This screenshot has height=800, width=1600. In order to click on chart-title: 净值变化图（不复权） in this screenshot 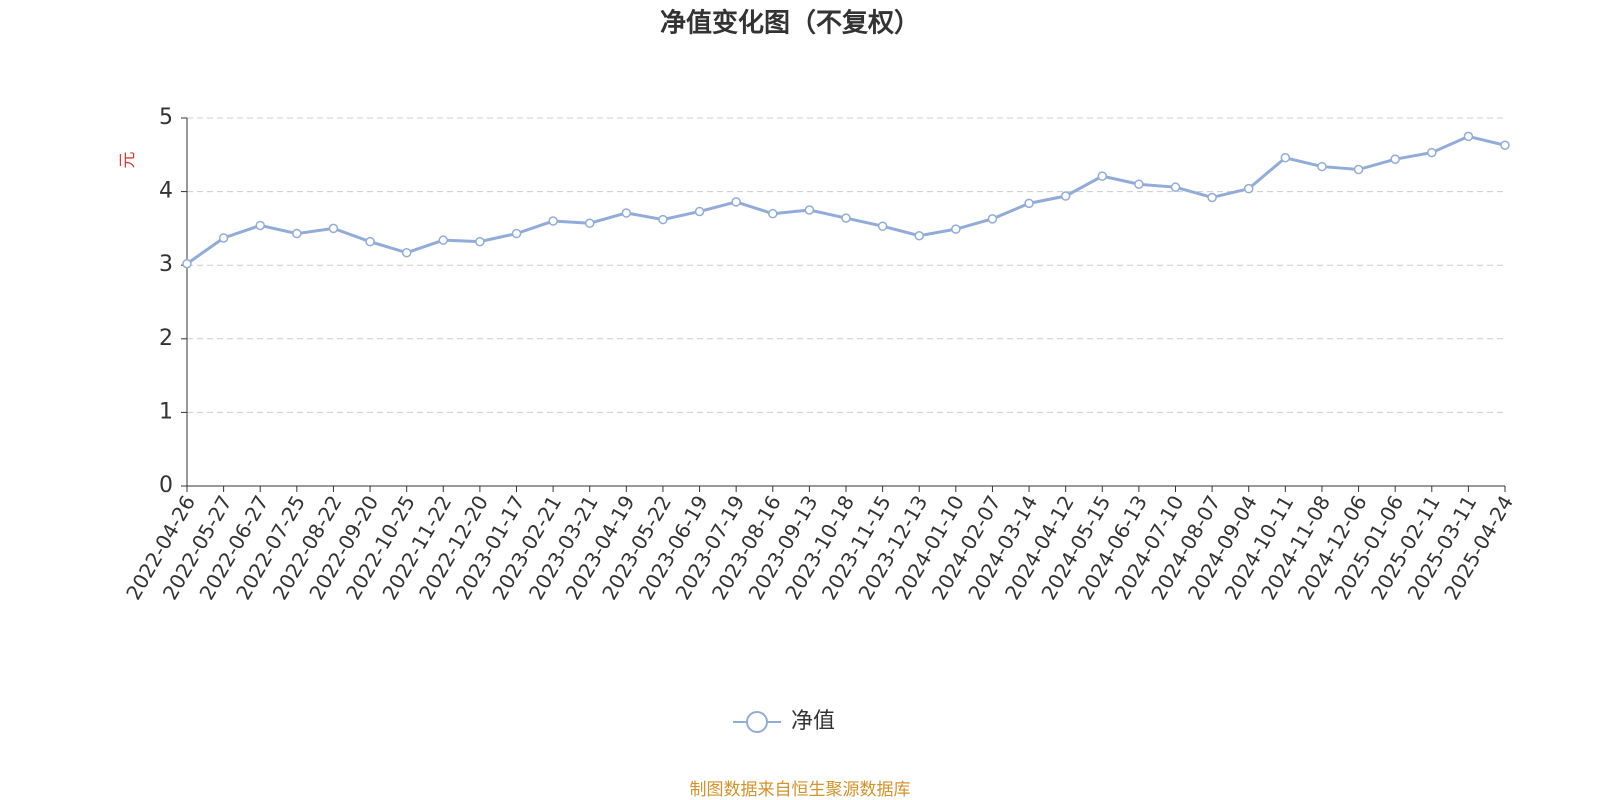, I will do `click(790, 23)`.